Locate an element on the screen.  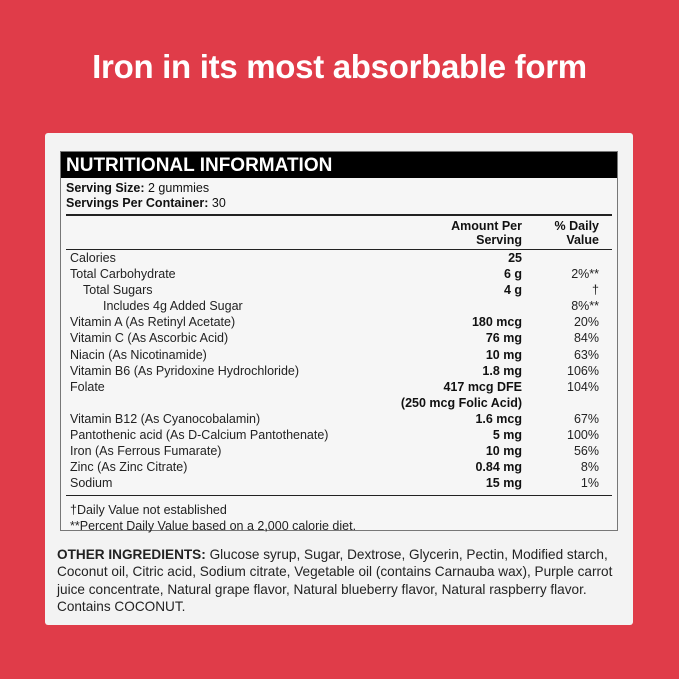
nutrient-name: Vitamin C (As Ascorbic Acid) is located at coordinates (149, 338).